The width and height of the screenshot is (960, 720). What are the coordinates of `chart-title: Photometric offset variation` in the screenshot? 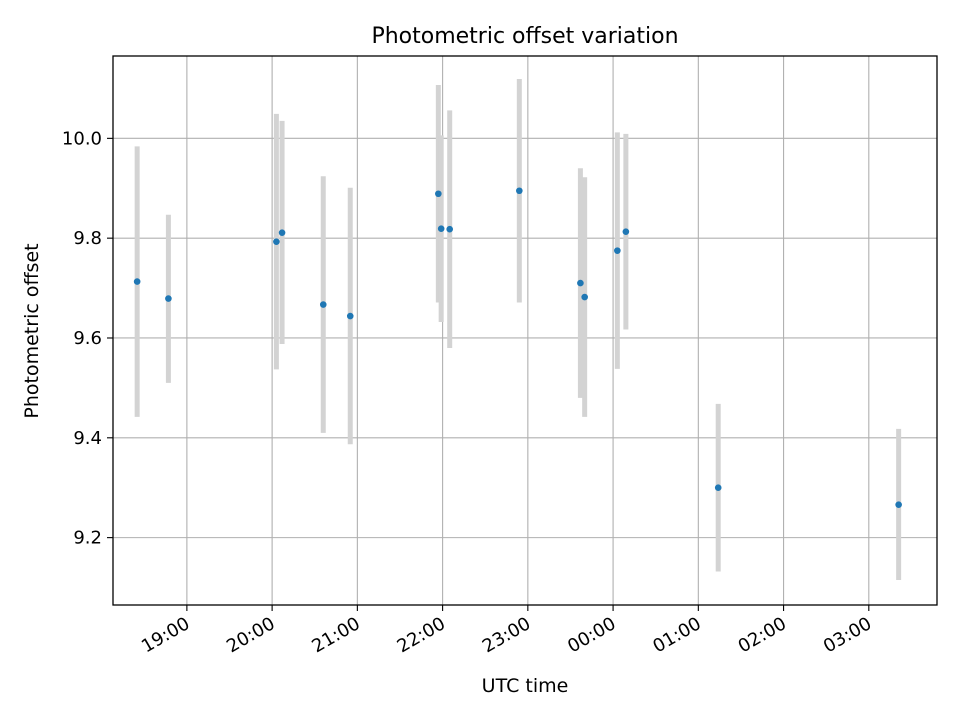 It's located at (524, 36).